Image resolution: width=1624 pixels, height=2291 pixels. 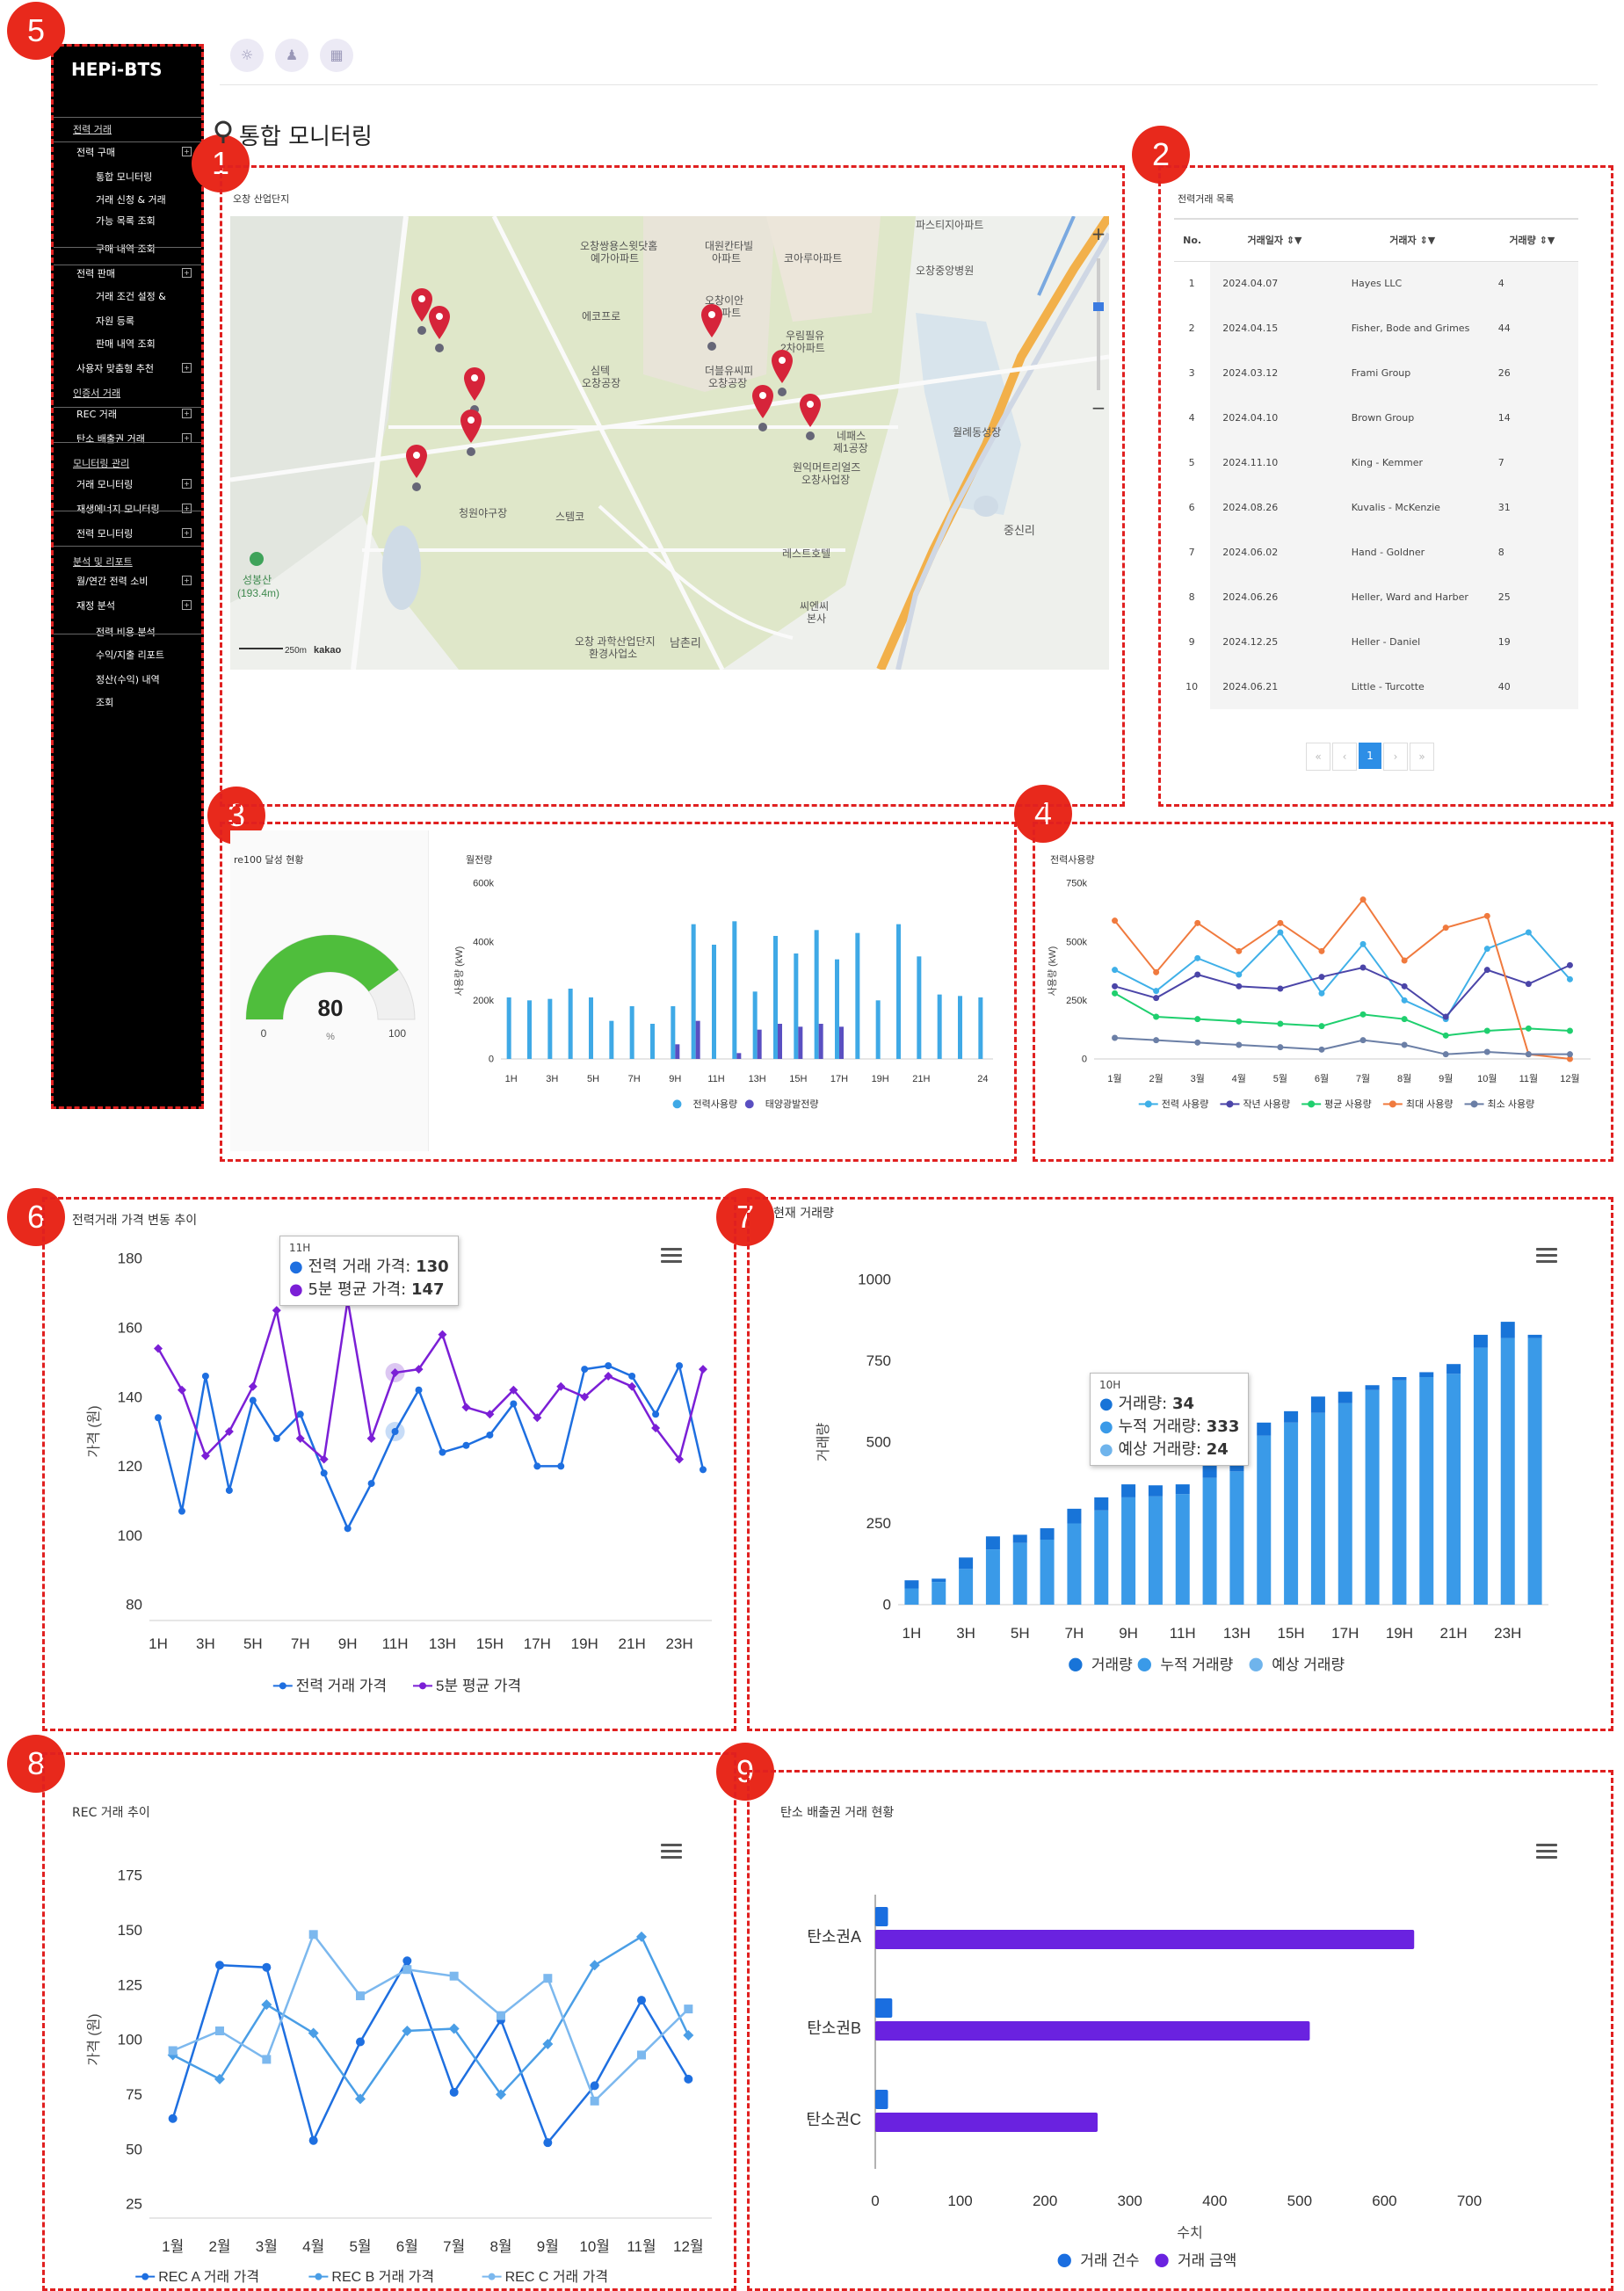 I want to click on sidebar-item: 거래 신청 & 거래, so click(x=131, y=200).